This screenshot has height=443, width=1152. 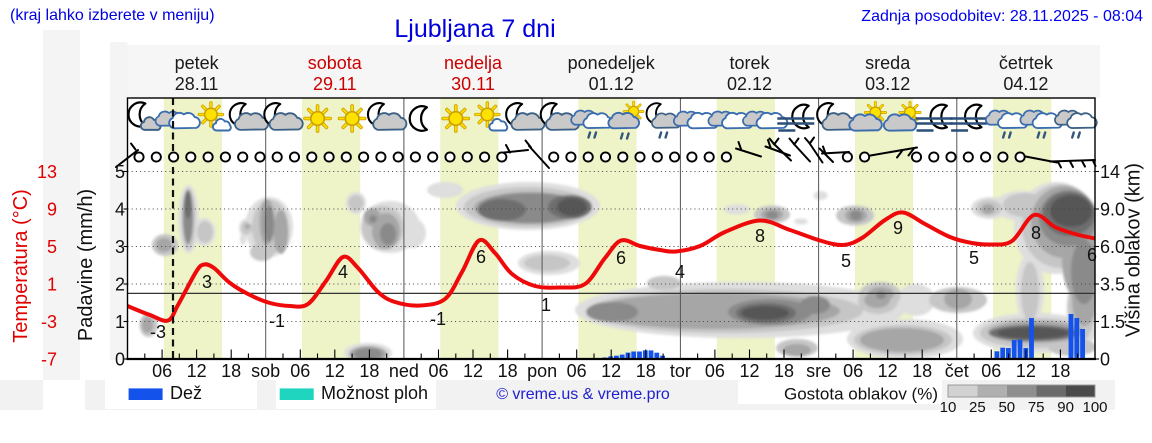 I want to click on svg-text: 10, so click(x=948, y=407).